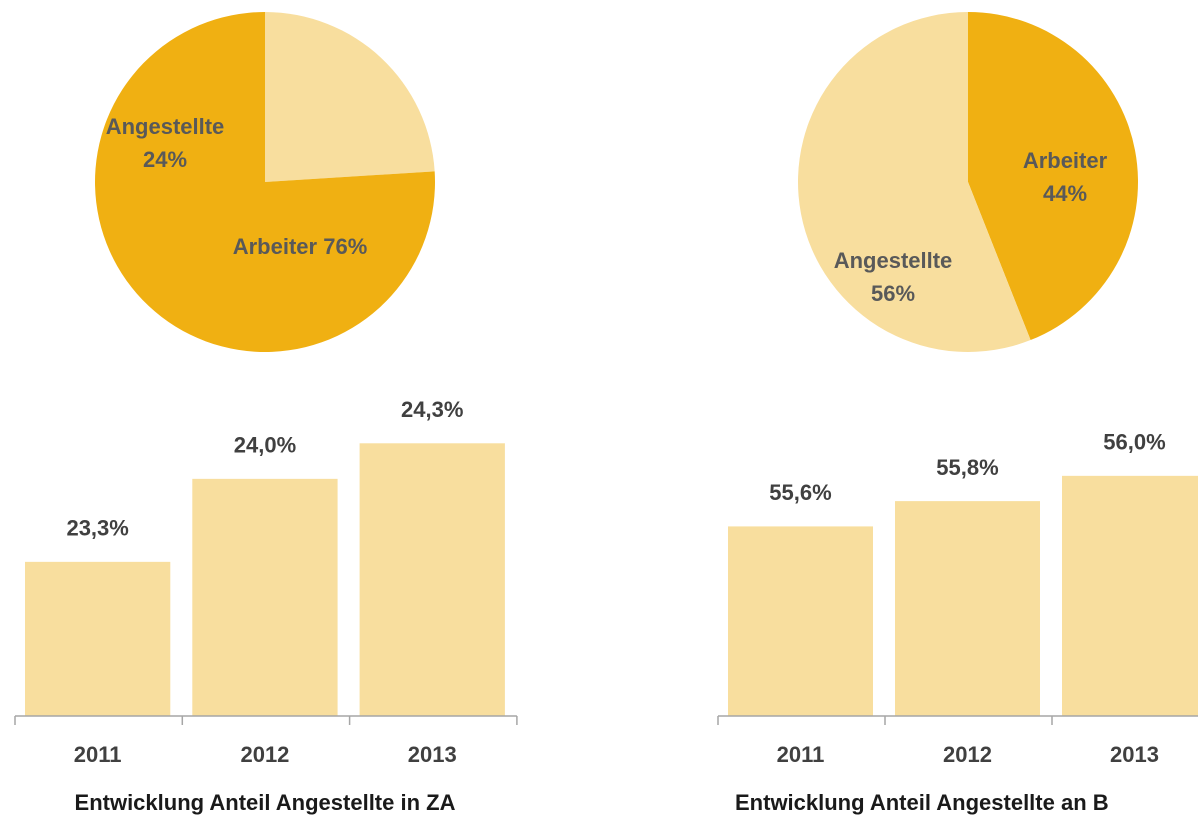 This screenshot has width=1198, height=823. What do you see at coordinates (432, 409) in the screenshot?
I see `bar-value-label: 24,3%` at bounding box center [432, 409].